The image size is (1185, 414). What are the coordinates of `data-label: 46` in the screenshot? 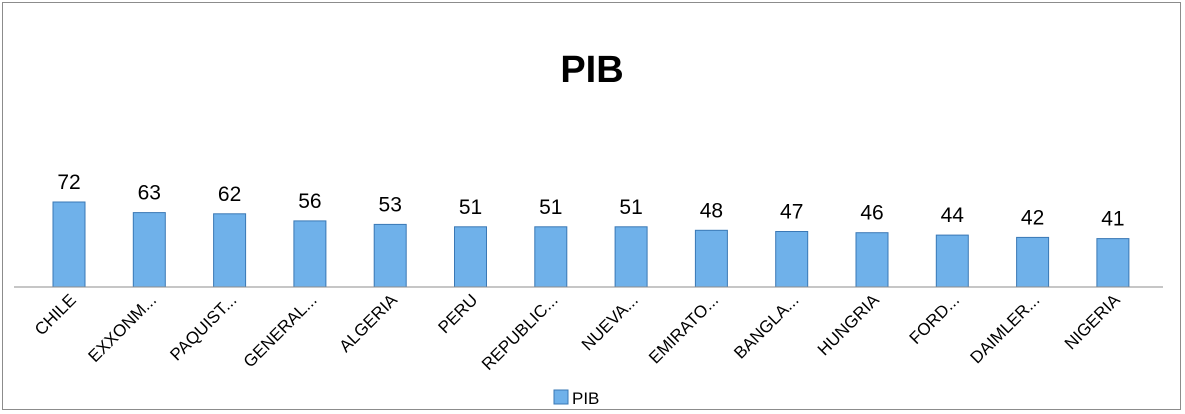 It's located at (871, 213).